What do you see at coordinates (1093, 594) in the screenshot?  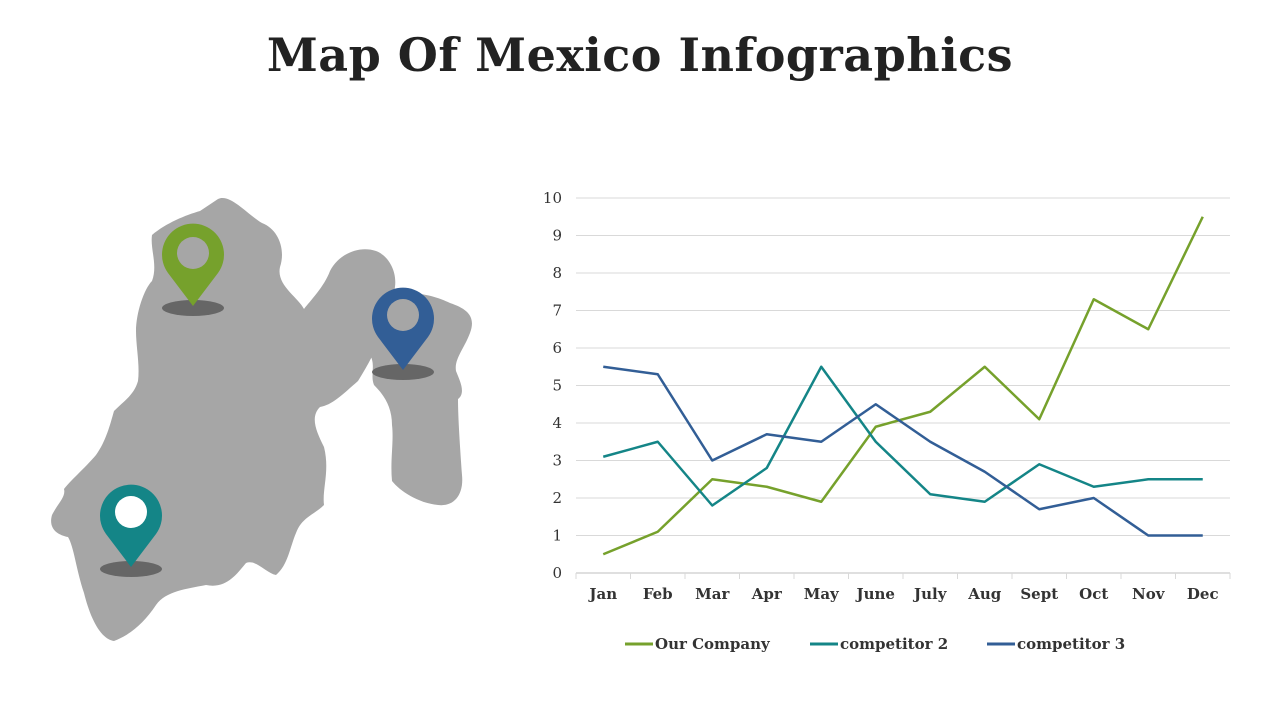 I see `x-tick-label: Oct` at bounding box center [1093, 594].